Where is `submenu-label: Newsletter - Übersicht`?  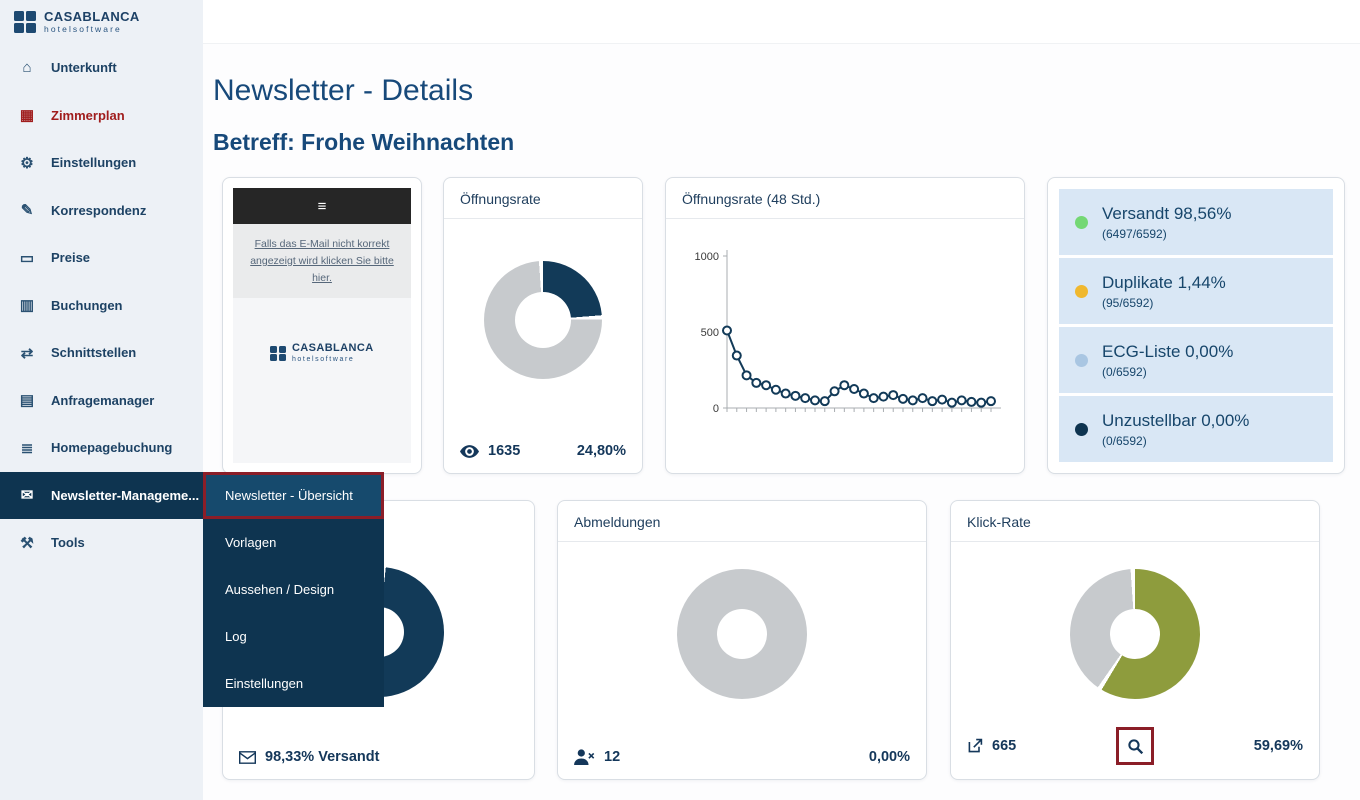
submenu-label: Newsletter - Übersicht is located at coordinates (289, 495).